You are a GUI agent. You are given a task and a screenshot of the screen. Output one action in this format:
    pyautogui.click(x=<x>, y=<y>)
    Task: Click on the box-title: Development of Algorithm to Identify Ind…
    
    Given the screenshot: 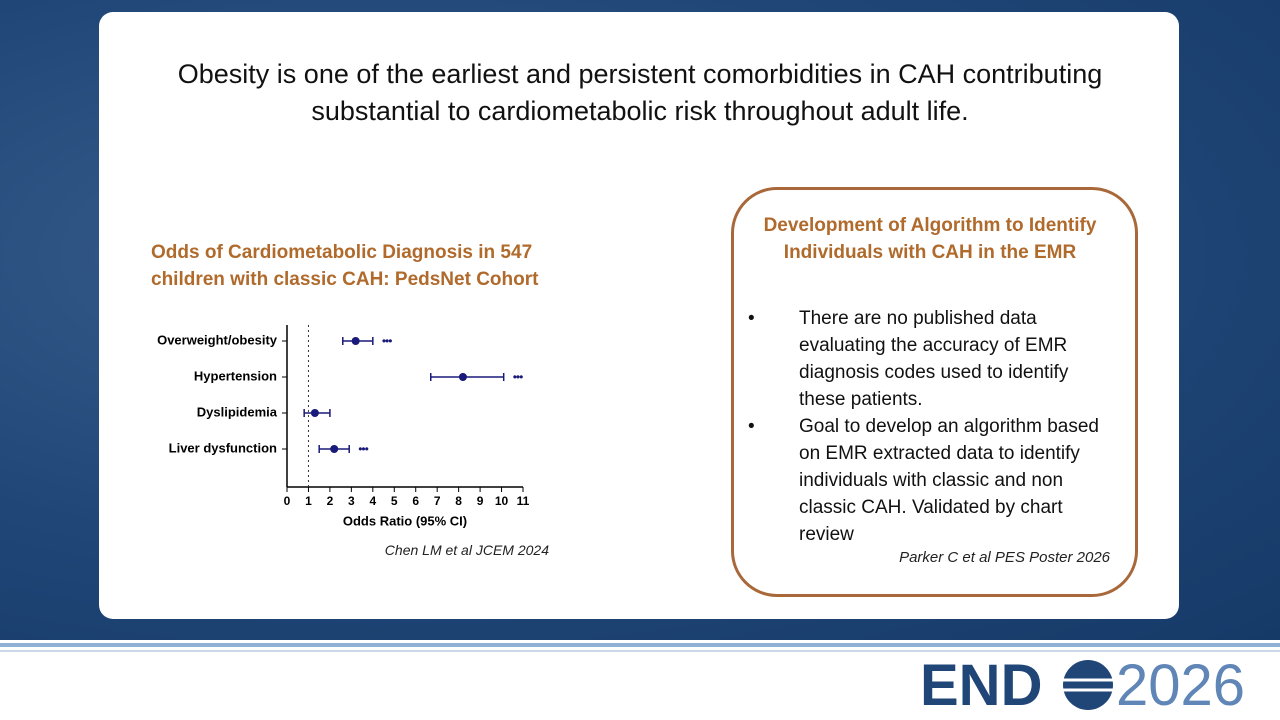 What is the action you would take?
    pyautogui.click(x=930, y=239)
    